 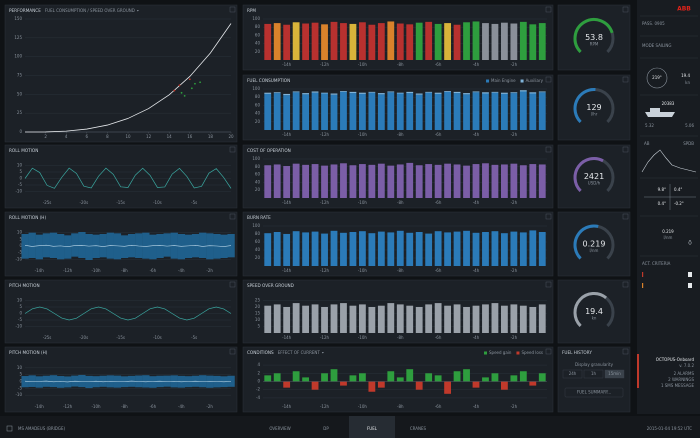 I want to click on fuel-summary-button, so click(x=594, y=392).